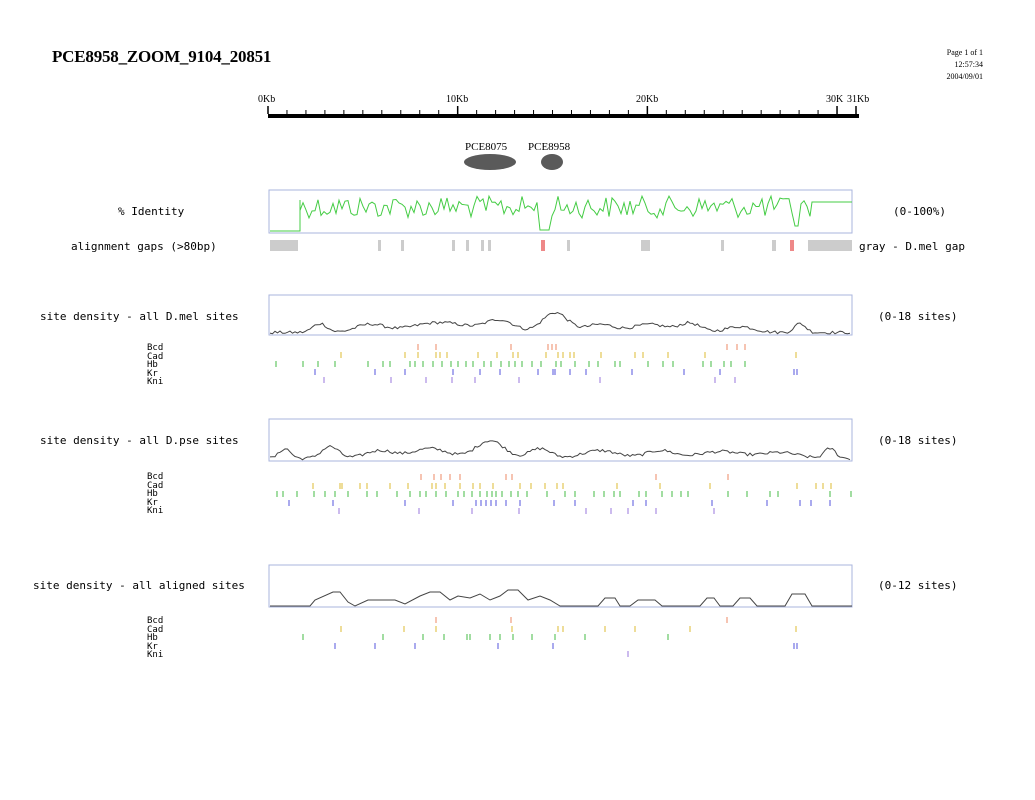 The width and height of the screenshot is (1035, 800). I want to click on factor-labels-dmel: Bcd Cad Hb Kr Kni, so click(155, 365).